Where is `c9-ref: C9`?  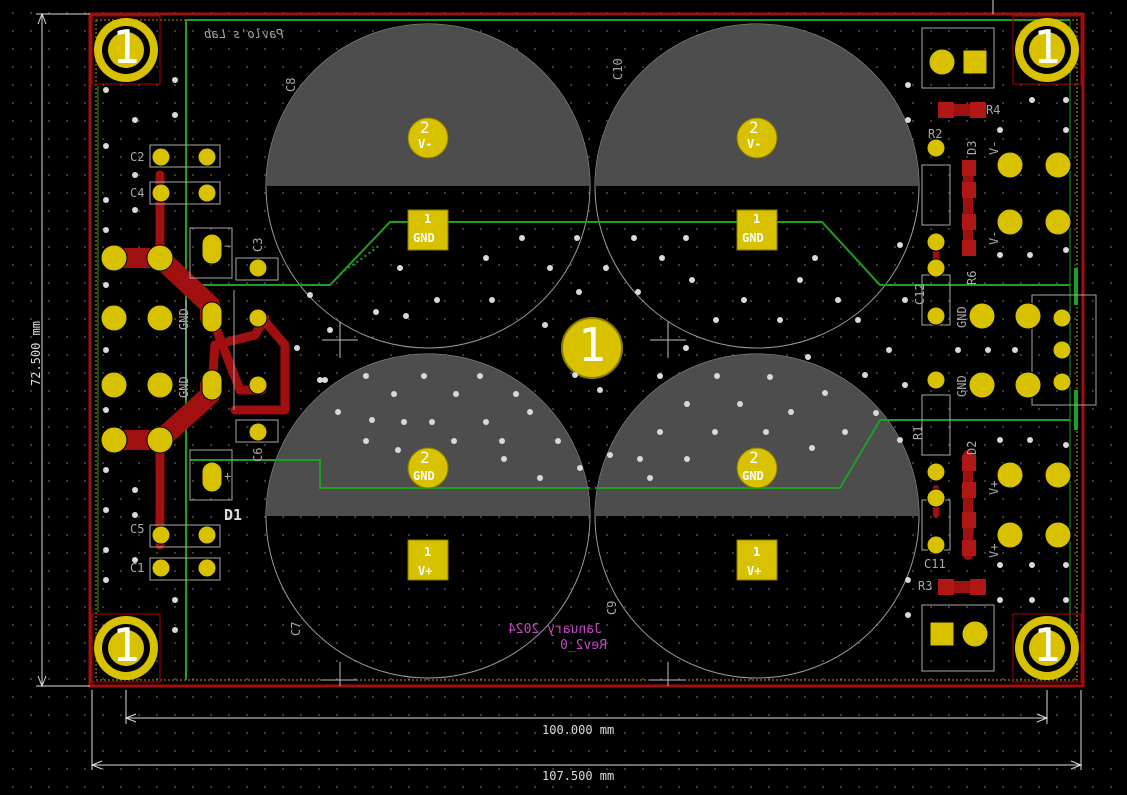 c9-ref: C9 is located at coordinates (612, 607).